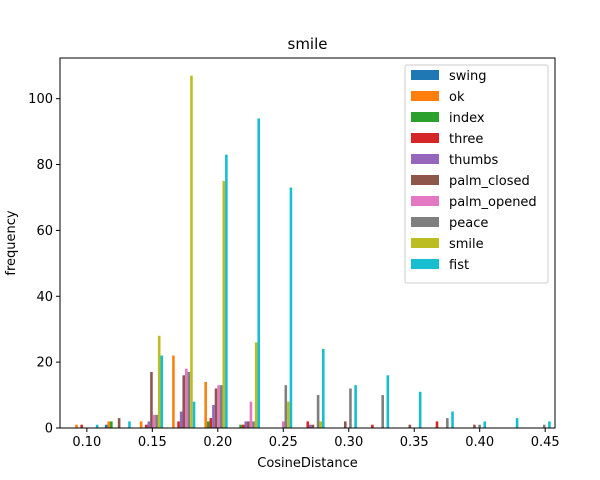  Describe the element at coordinates (44, 297) in the screenshot. I see `y-tick-label: 40` at that location.